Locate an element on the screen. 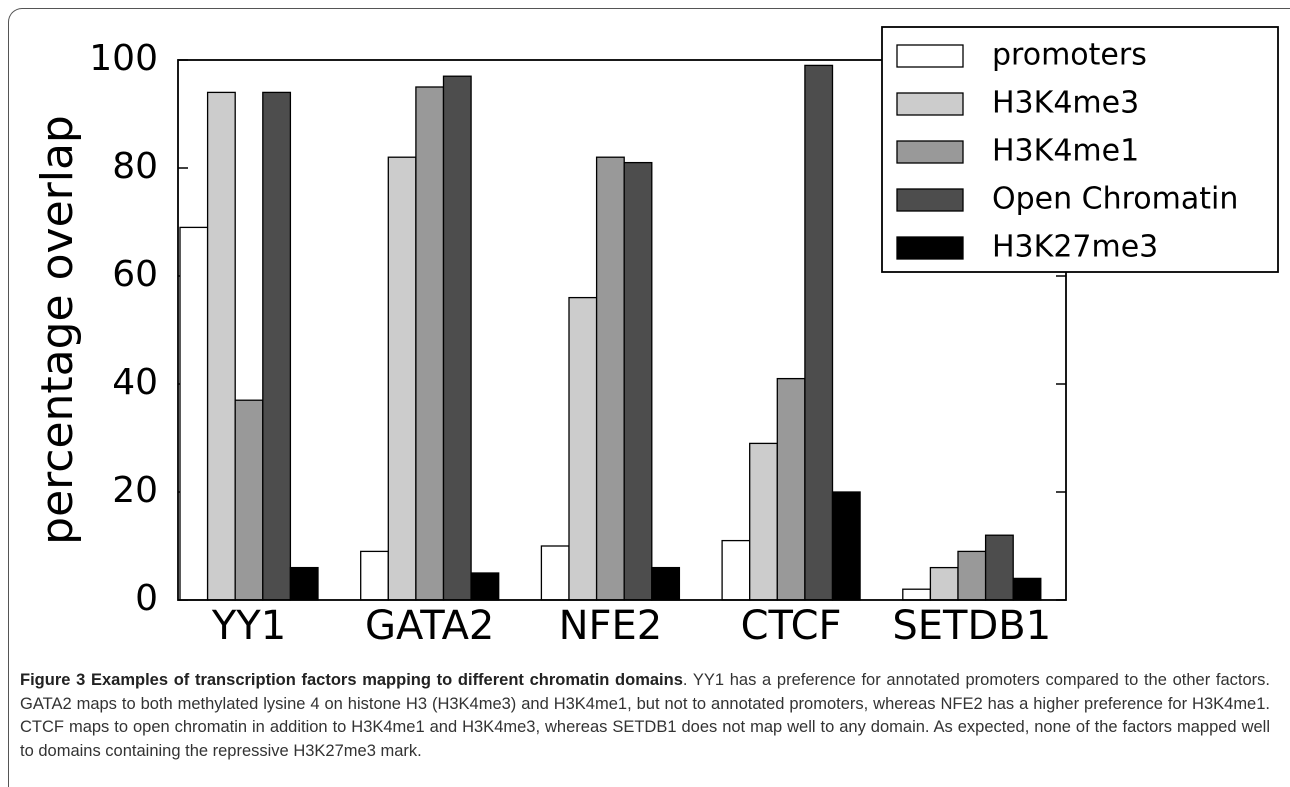 This screenshot has height=787, width=1290. y-tick-label: 40 is located at coordinates (135, 382).